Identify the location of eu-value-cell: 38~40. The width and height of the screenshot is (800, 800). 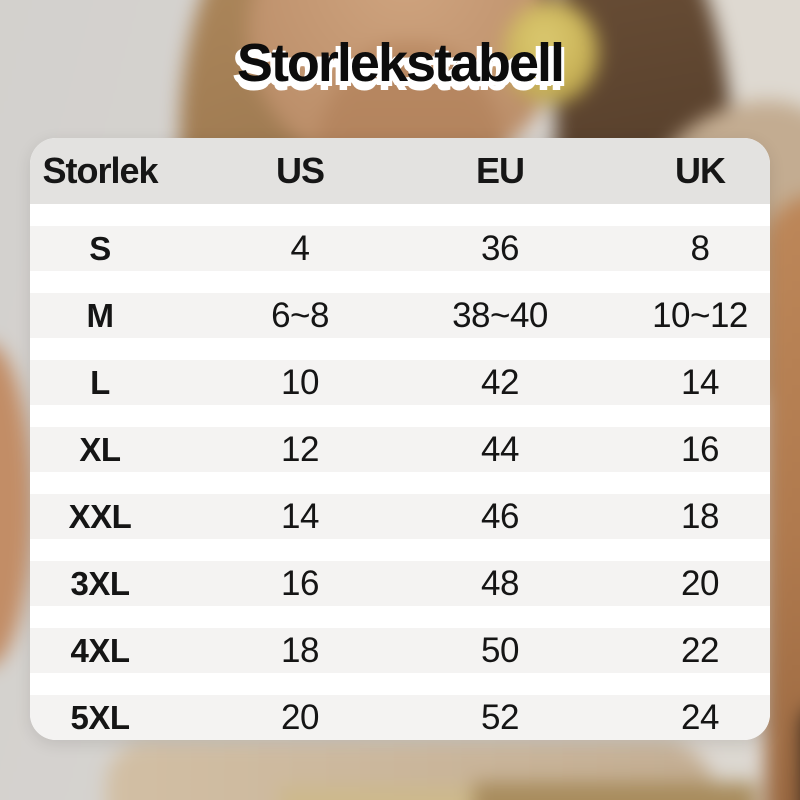
(500, 315).